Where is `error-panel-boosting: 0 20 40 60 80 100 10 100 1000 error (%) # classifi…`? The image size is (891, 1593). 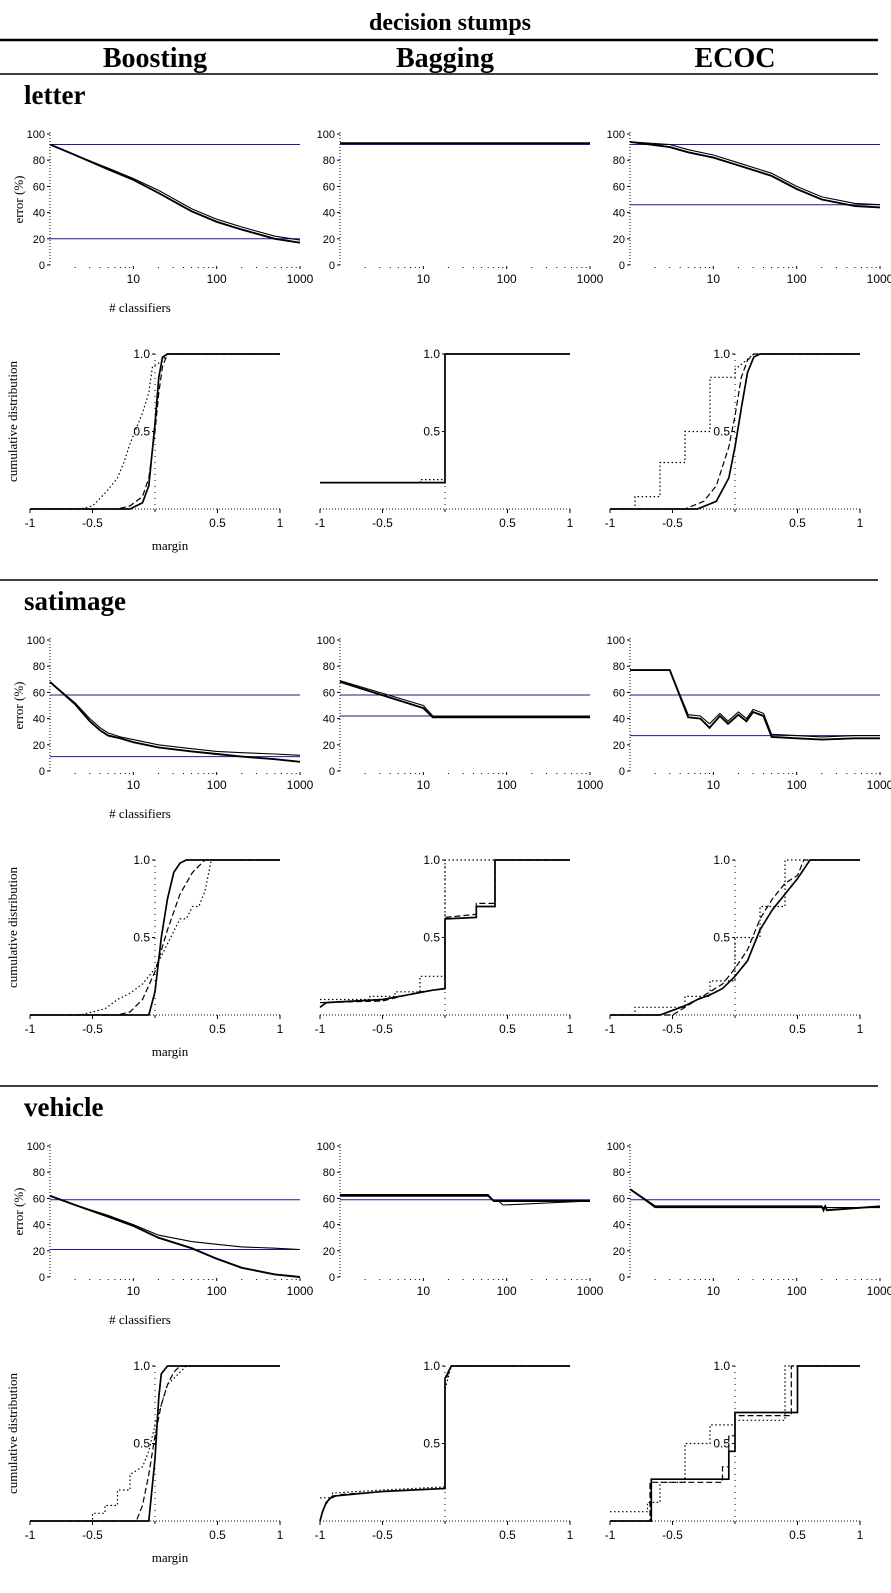
error-panel-boosting: 0 20 40 60 80 100 10 100 1000 error (%) # classifi… is located at coordinates (162, 222).